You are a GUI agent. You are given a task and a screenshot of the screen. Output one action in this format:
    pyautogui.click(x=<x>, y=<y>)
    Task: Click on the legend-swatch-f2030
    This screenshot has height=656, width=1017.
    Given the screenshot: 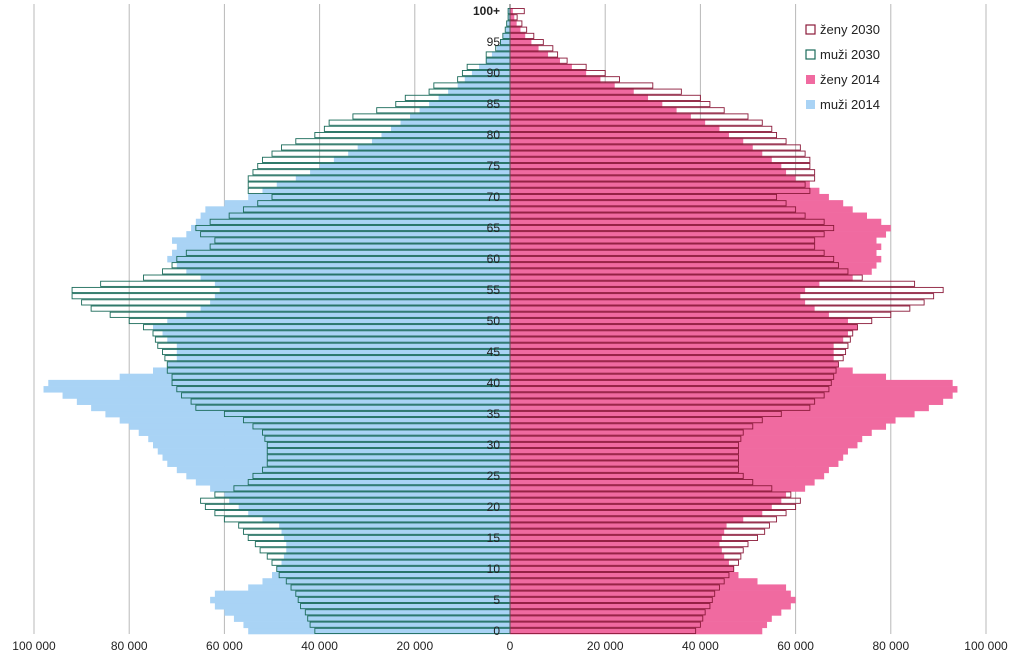 What is the action you would take?
    pyautogui.click(x=810, y=29)
    